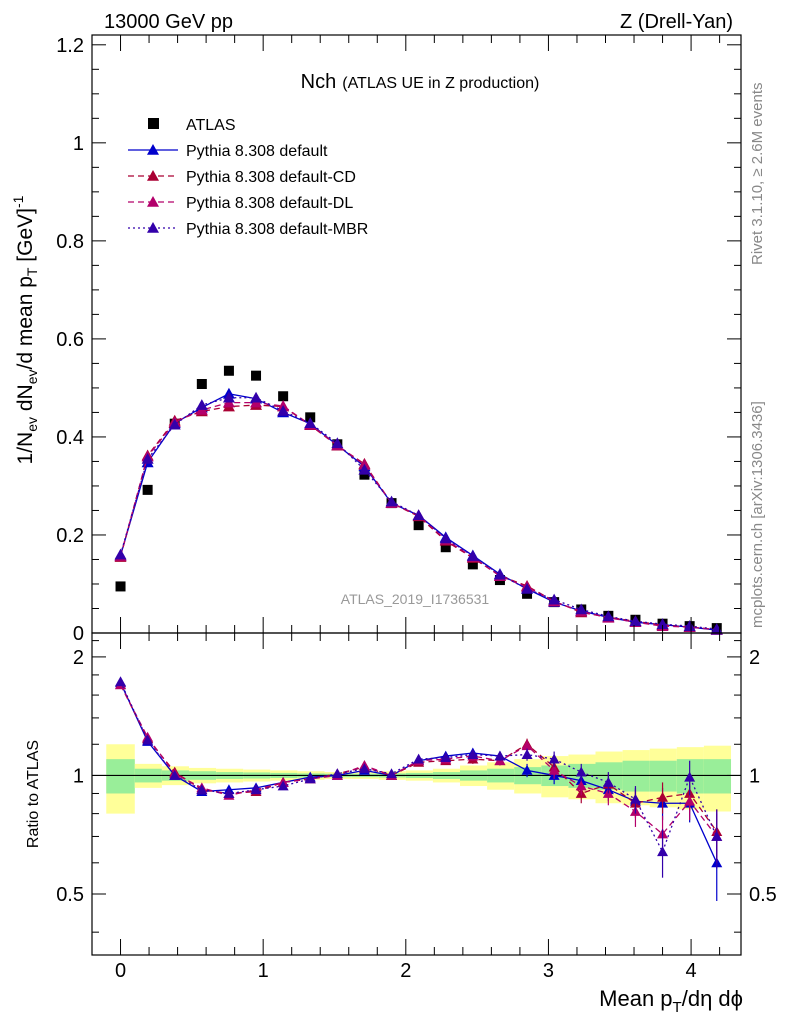 This screenshot has width=786, height=1024. What do you see at coordinates (78, 634) in the screenshot?
I see `main-y-tick-label: 0` at bounding box center [78, 634].